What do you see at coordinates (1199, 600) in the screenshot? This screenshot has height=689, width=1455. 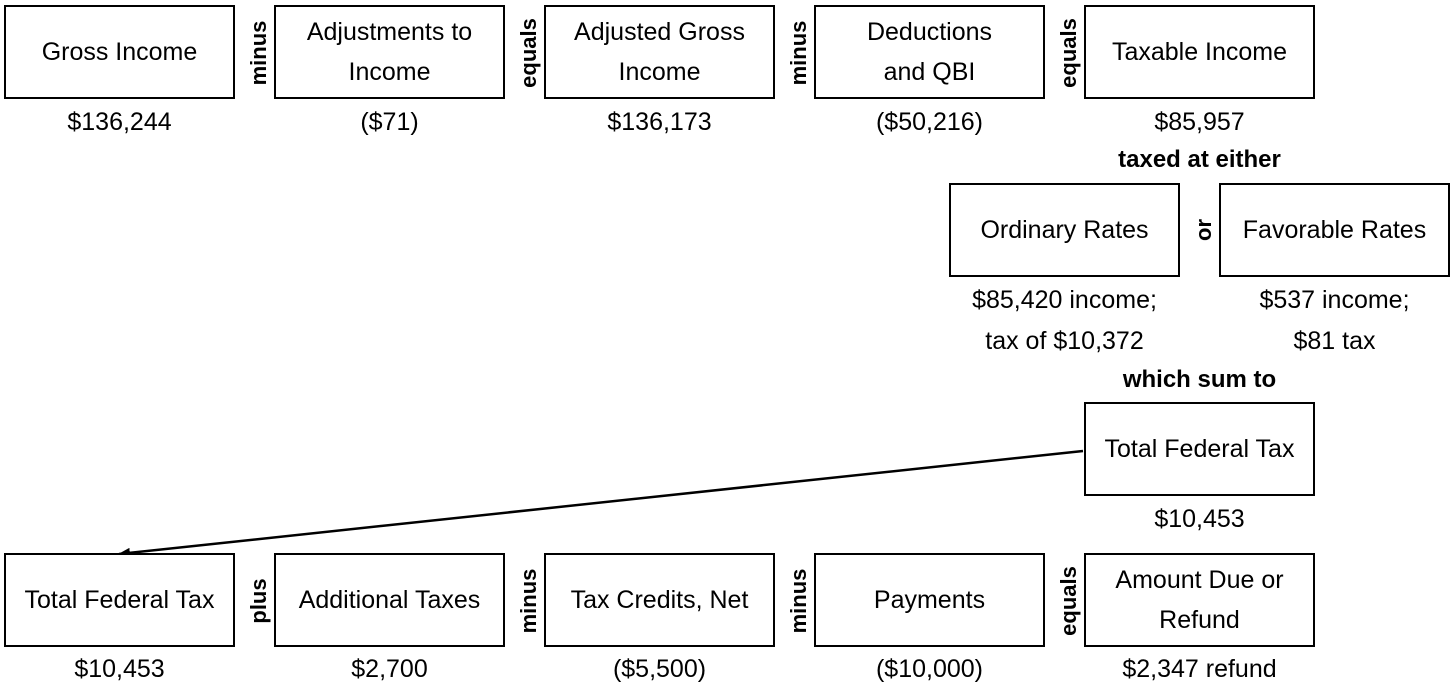 I see `amount-due-refund-box: Amount Due or Refund` at bounding box center [1199, 600].